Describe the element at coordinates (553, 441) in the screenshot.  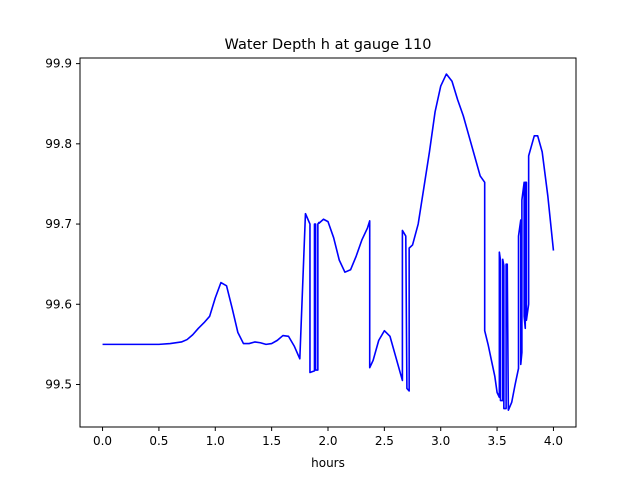
I see `x-tick-label: 4.0` at that location.